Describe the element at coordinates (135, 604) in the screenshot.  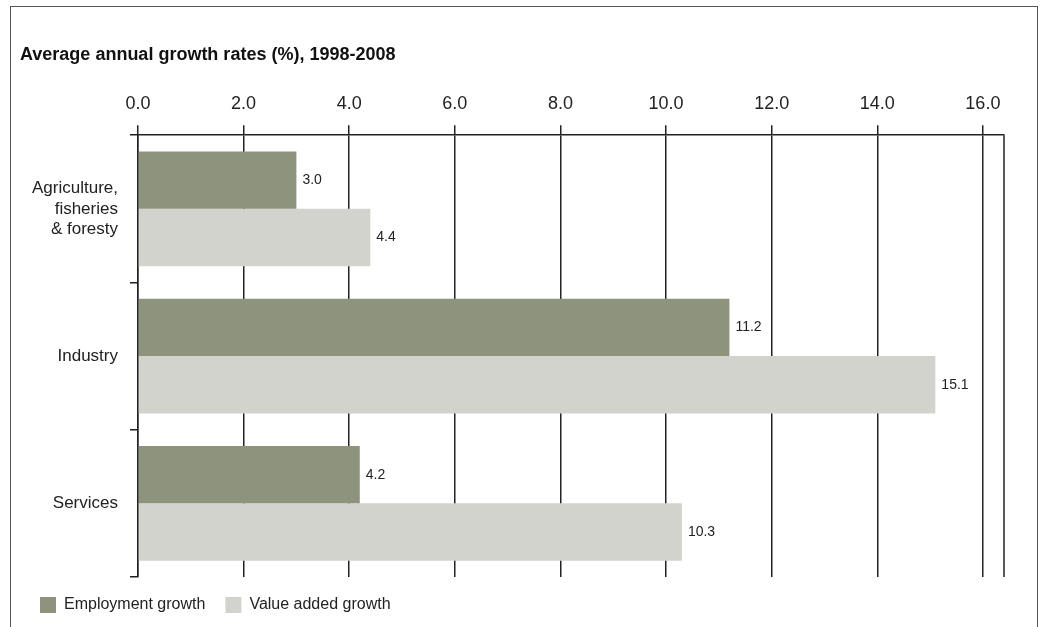
I see `legend-label: Employment growth` at that location.